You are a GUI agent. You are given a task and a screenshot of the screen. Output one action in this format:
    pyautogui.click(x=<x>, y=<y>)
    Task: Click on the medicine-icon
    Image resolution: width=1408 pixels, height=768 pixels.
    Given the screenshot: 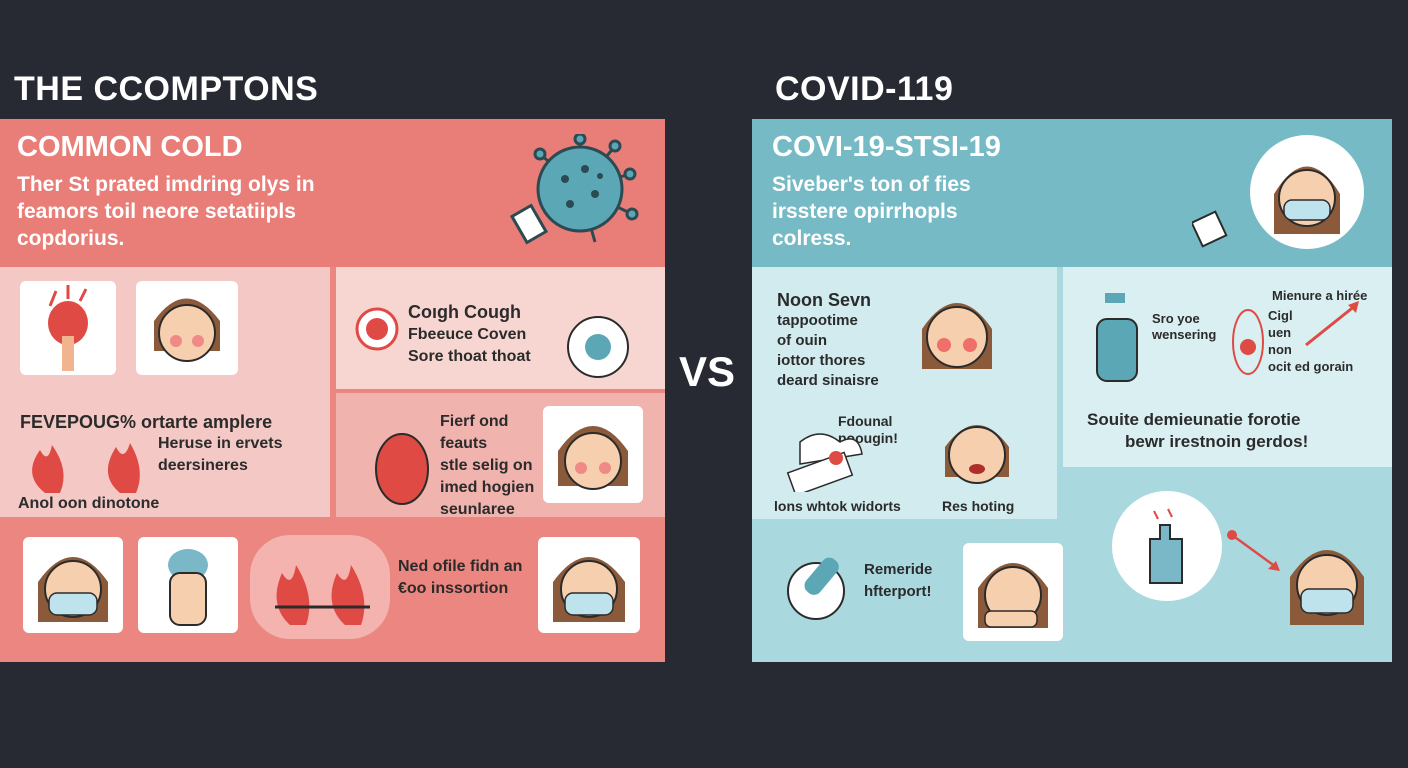 What is the action you would take?
    pyautogui.click(x=816, y=588)
    